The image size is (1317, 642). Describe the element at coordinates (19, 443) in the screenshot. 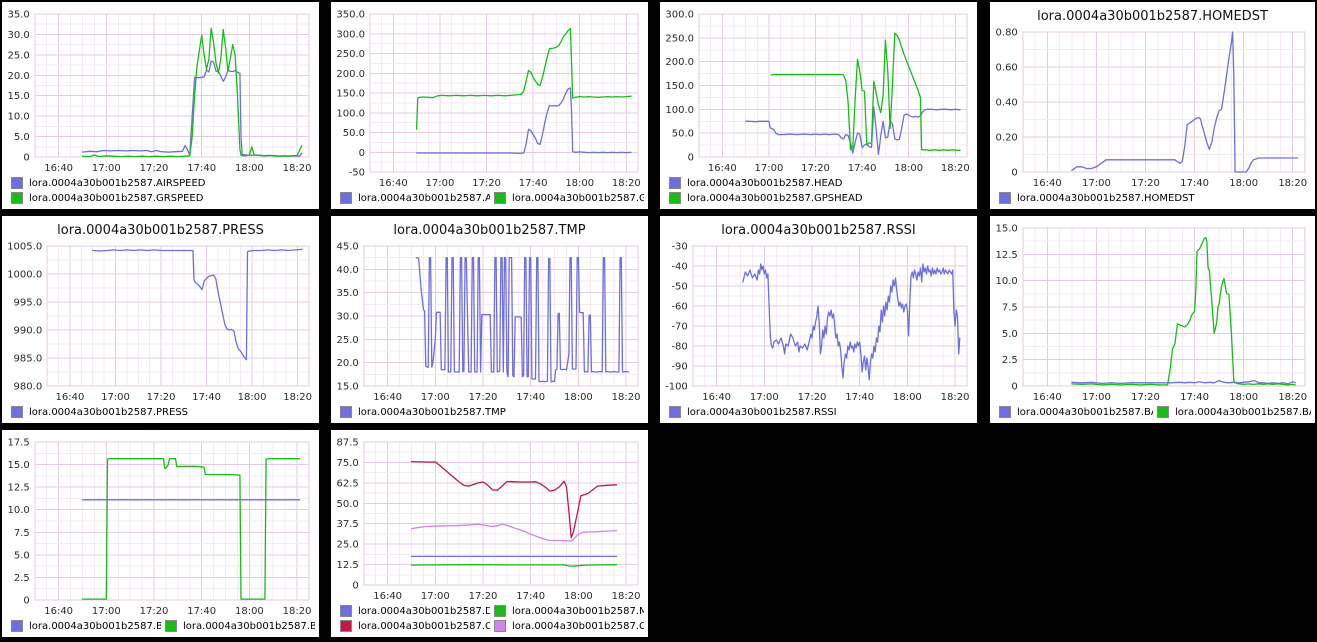

I see `y-tick-label: 17.5` at that location.